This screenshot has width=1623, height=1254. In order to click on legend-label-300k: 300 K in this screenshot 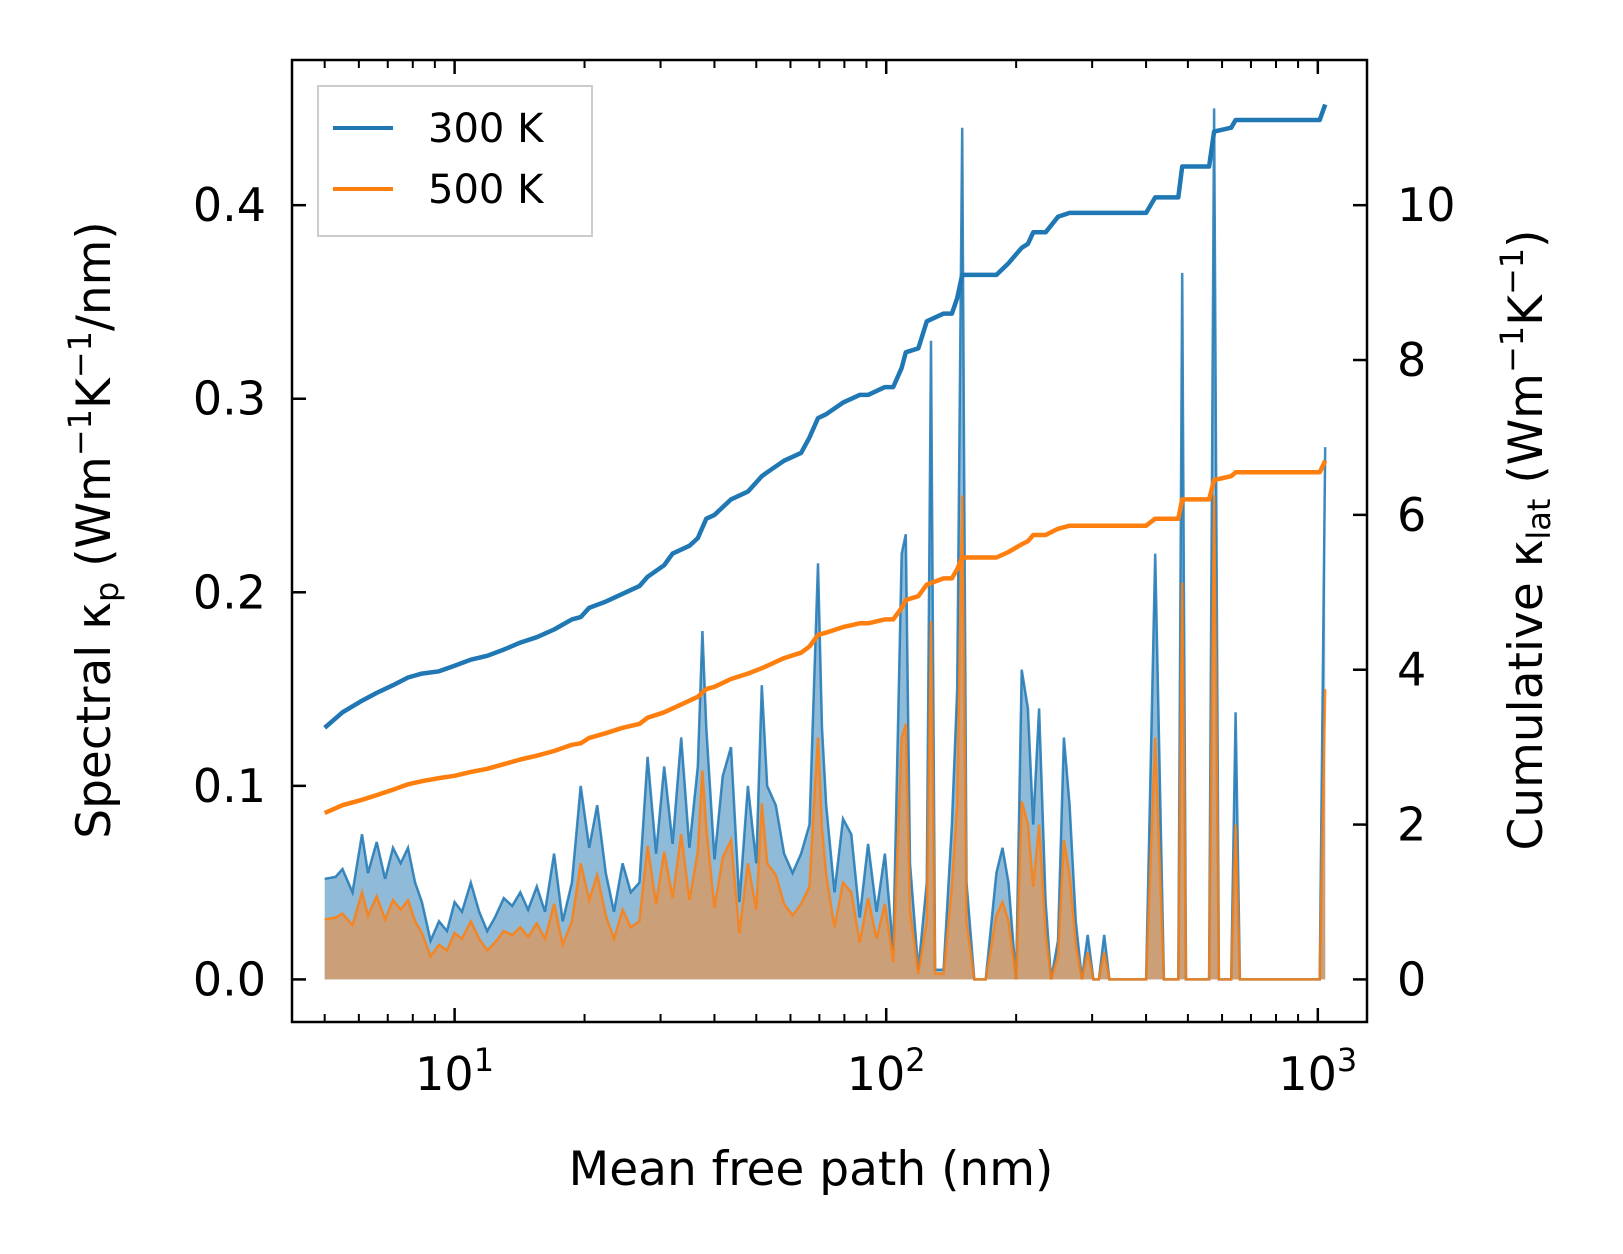, I will do `click(486, 129)`.